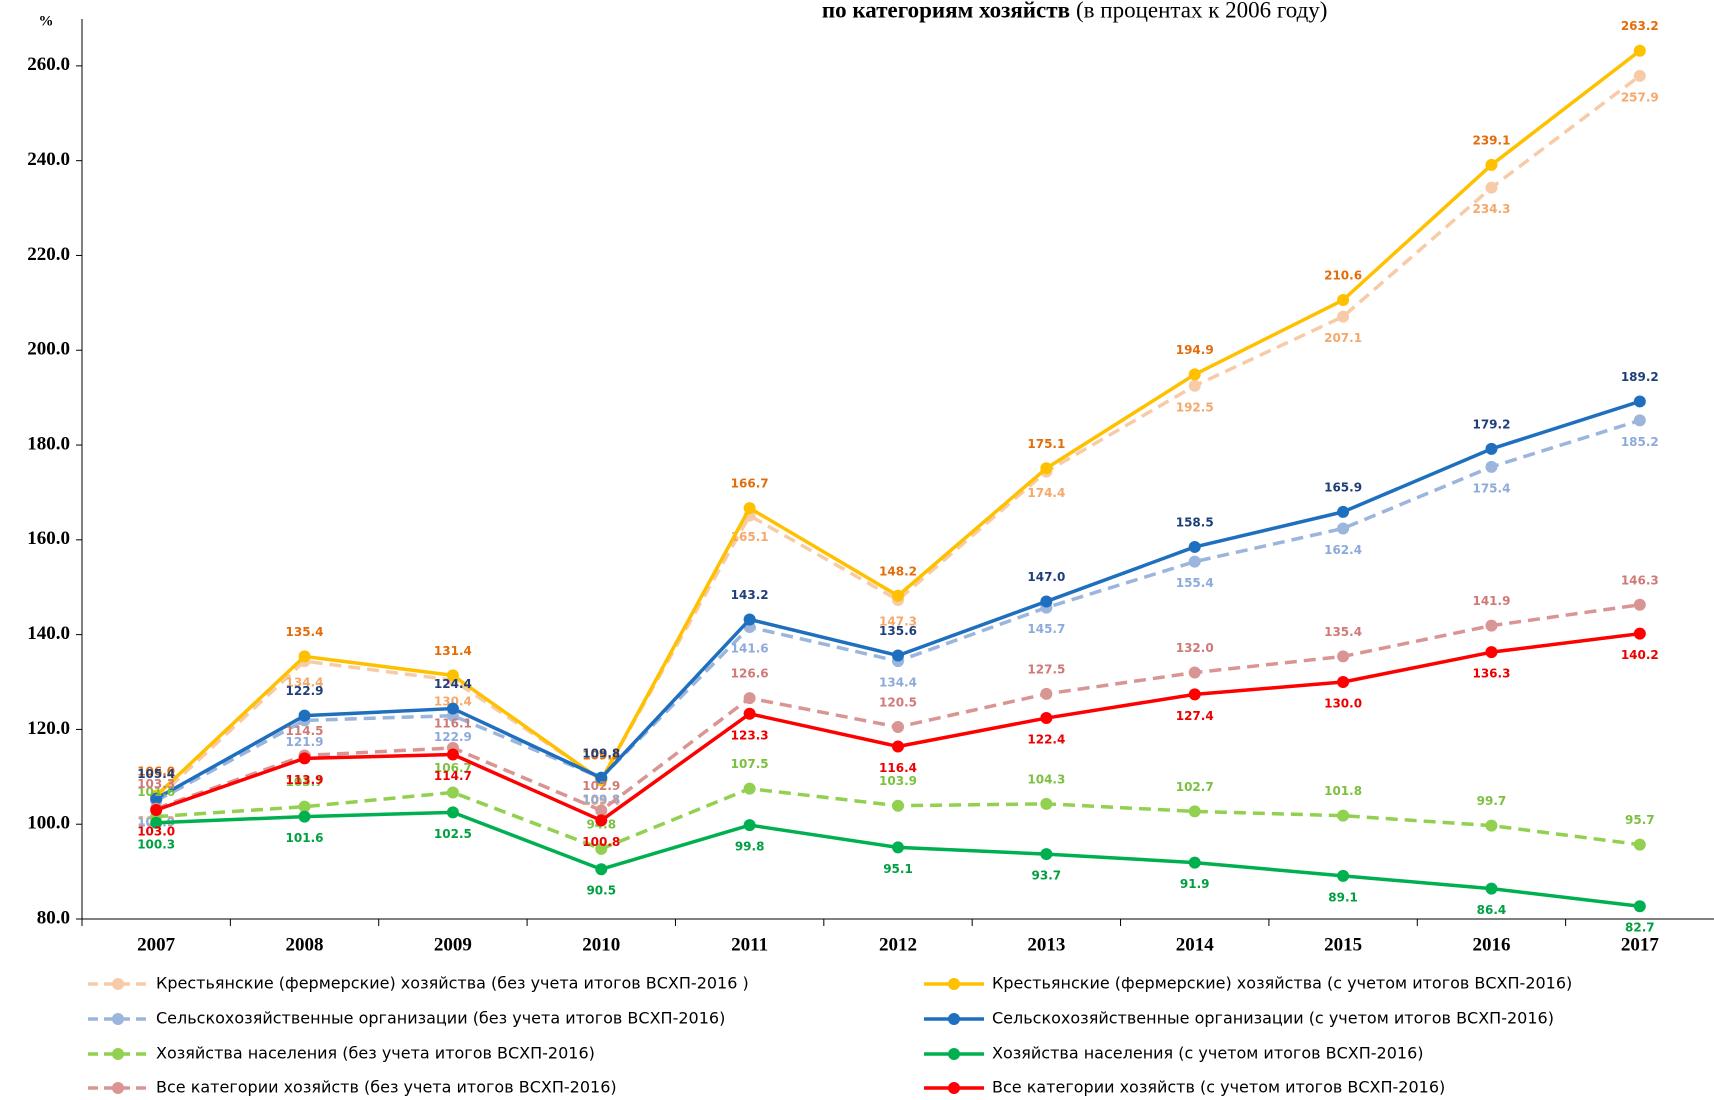 This screenshot has width=1714, height=1100. I want to click on data-label: 82.7, so click(1640, 928).